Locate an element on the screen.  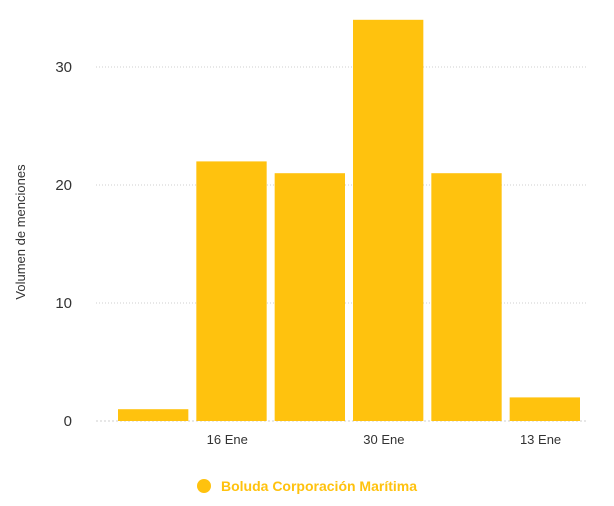
y-tick-label: 0 is located at coordinates (68, 421).